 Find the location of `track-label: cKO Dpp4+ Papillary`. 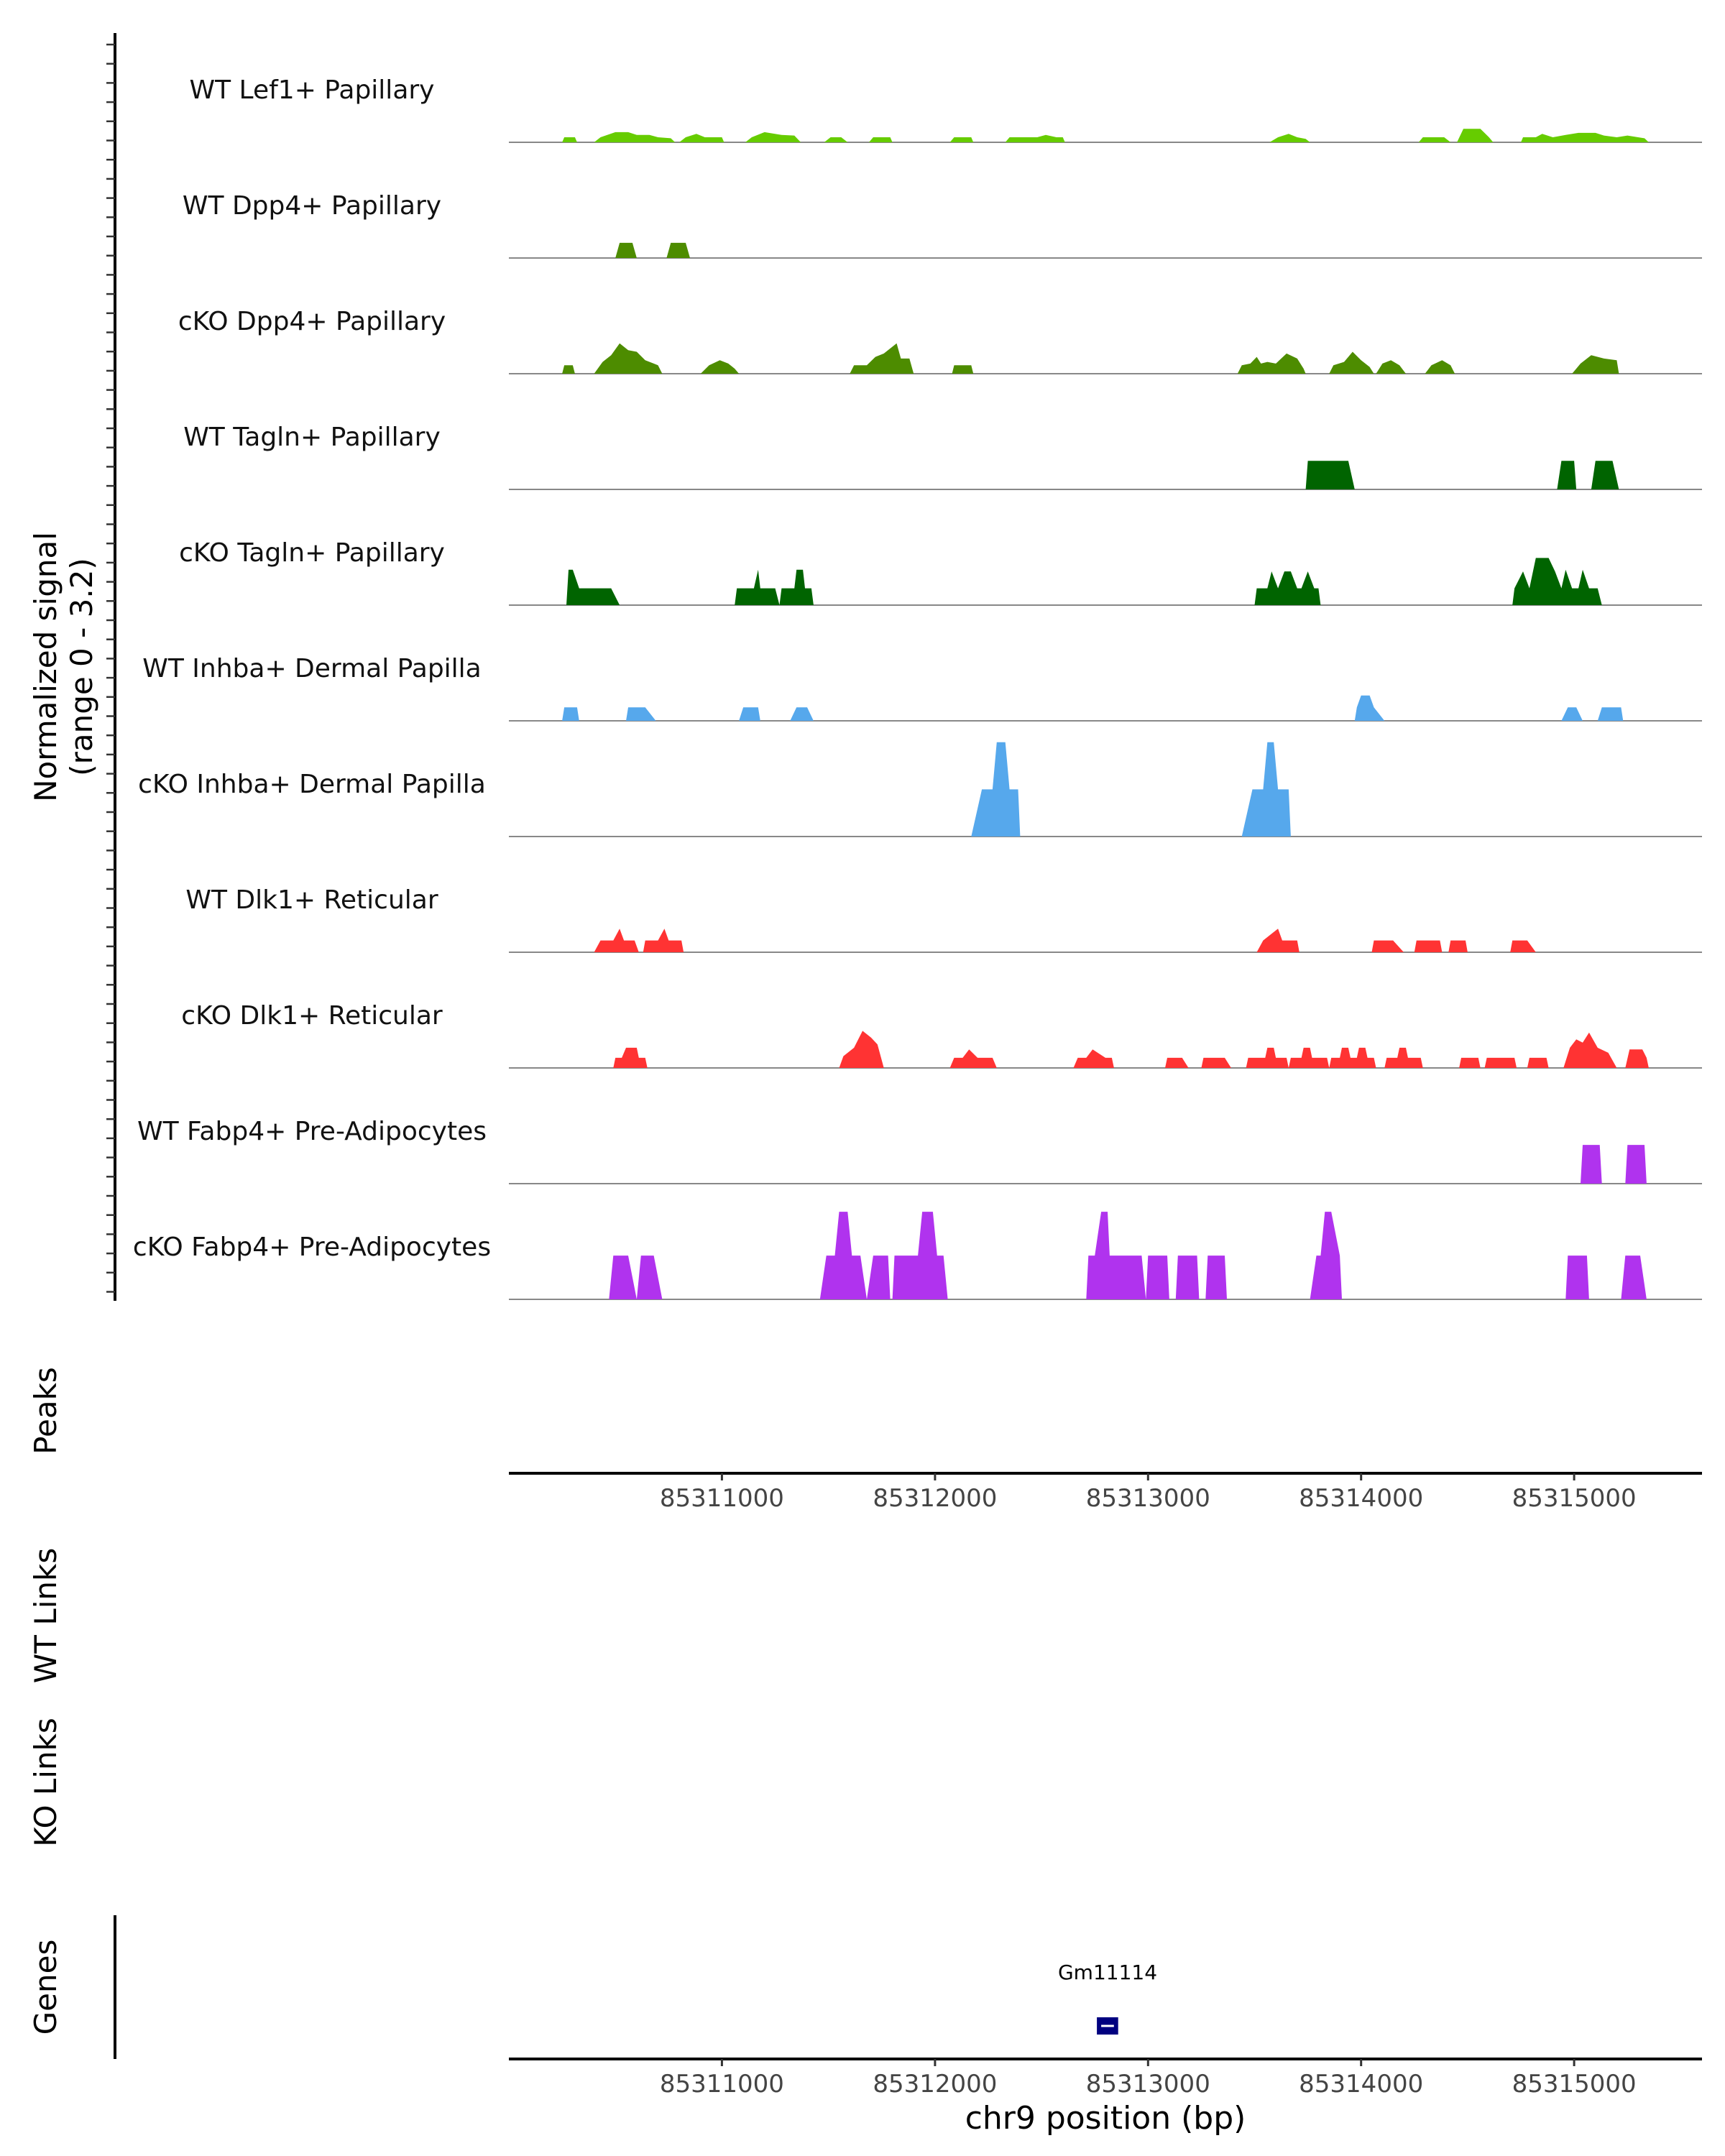

track-label: cKO Dpp4+ Papillary is located at coordinates (312, 321).